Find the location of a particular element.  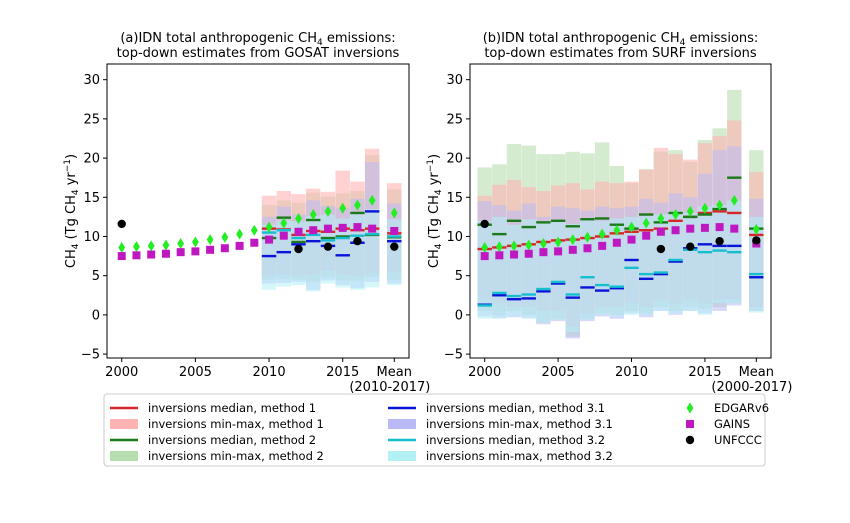

x-tick-label-extra: (2000-2017) is located at coordinates (751, 387).